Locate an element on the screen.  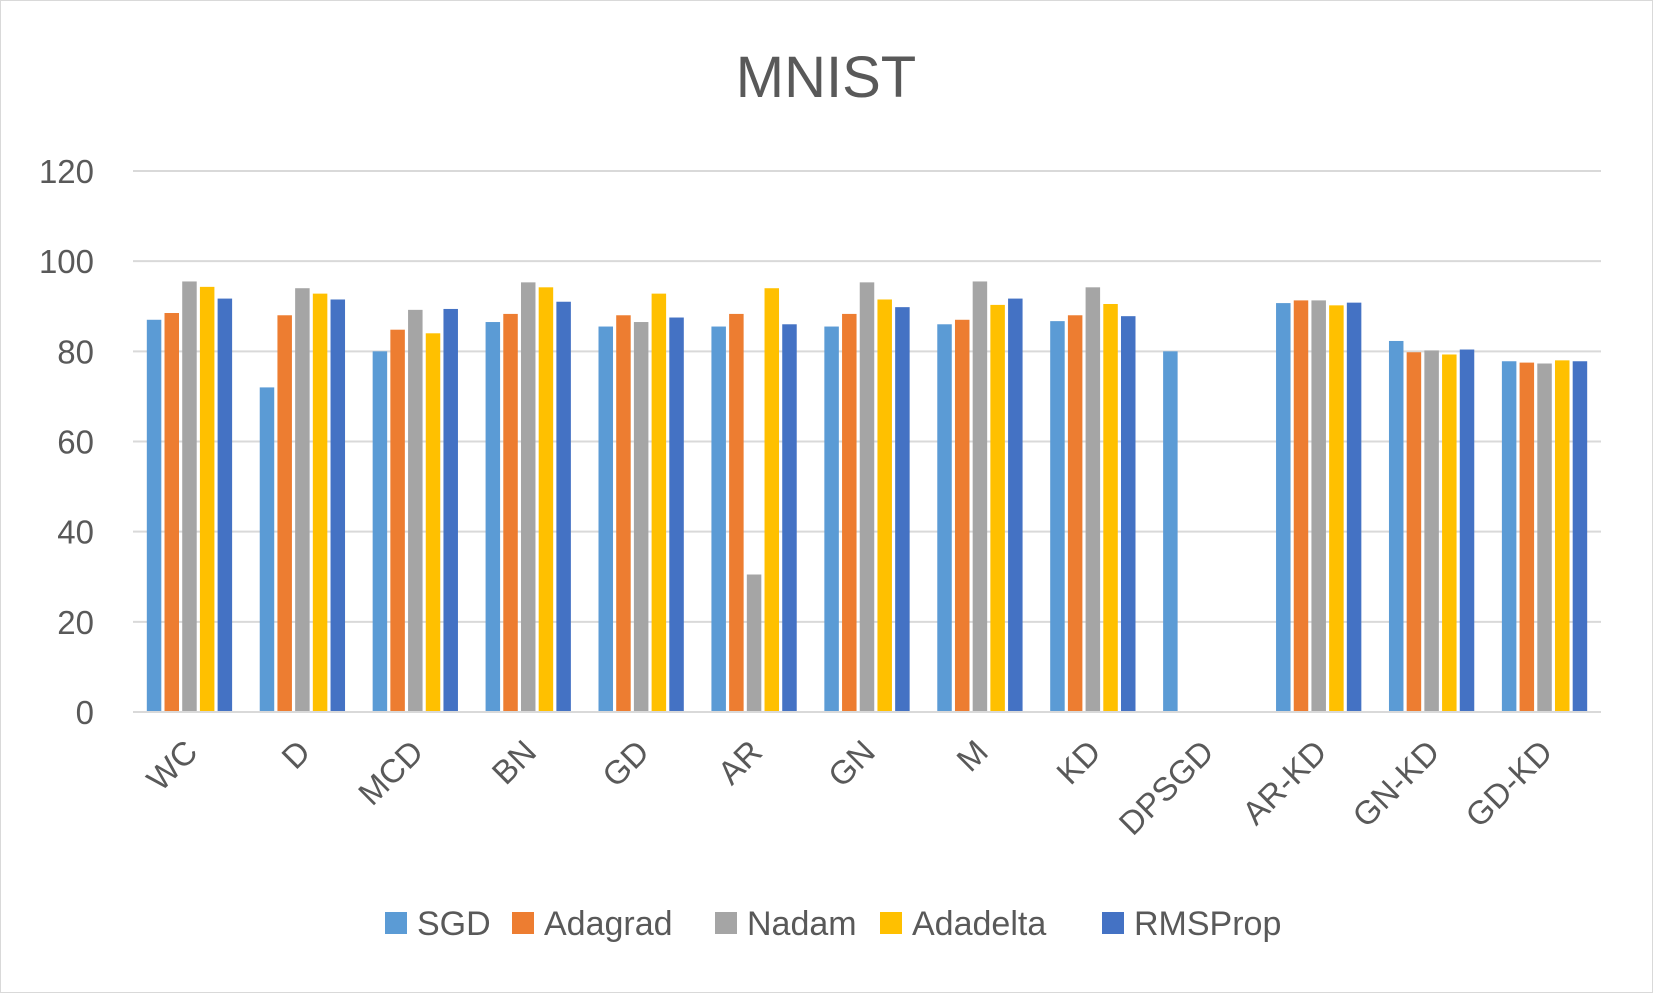
bar-ar-kd-rmsprop is located at coordinates (1354, 507).